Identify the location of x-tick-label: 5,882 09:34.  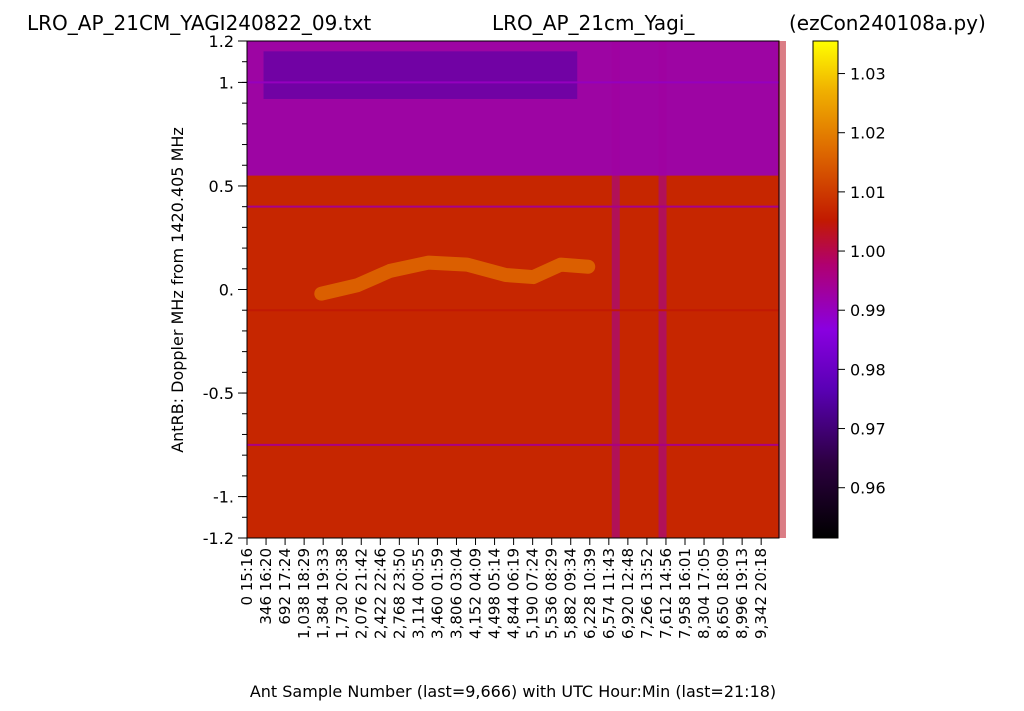
(571, 593).